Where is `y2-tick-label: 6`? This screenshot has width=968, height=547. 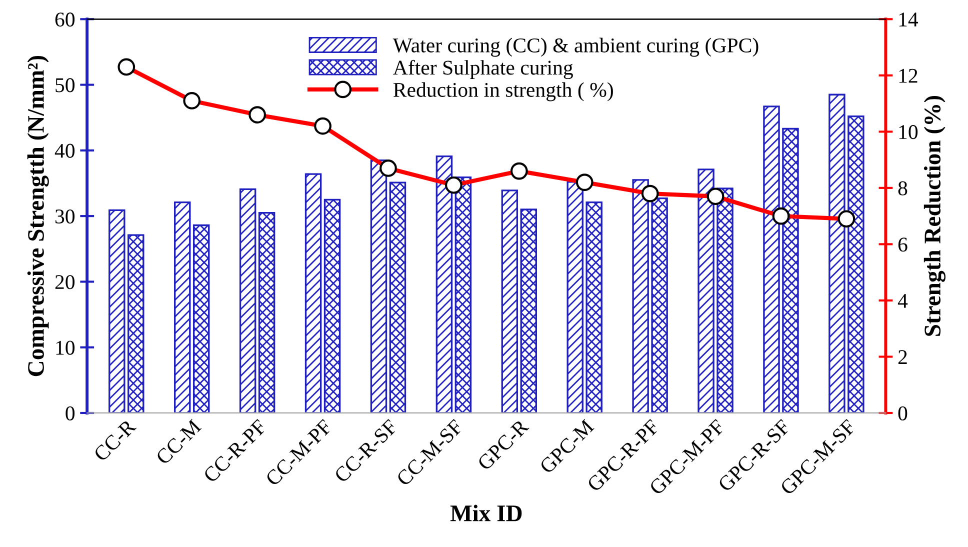
y2-tick-label: 6 is located at coordinates (903, 245).